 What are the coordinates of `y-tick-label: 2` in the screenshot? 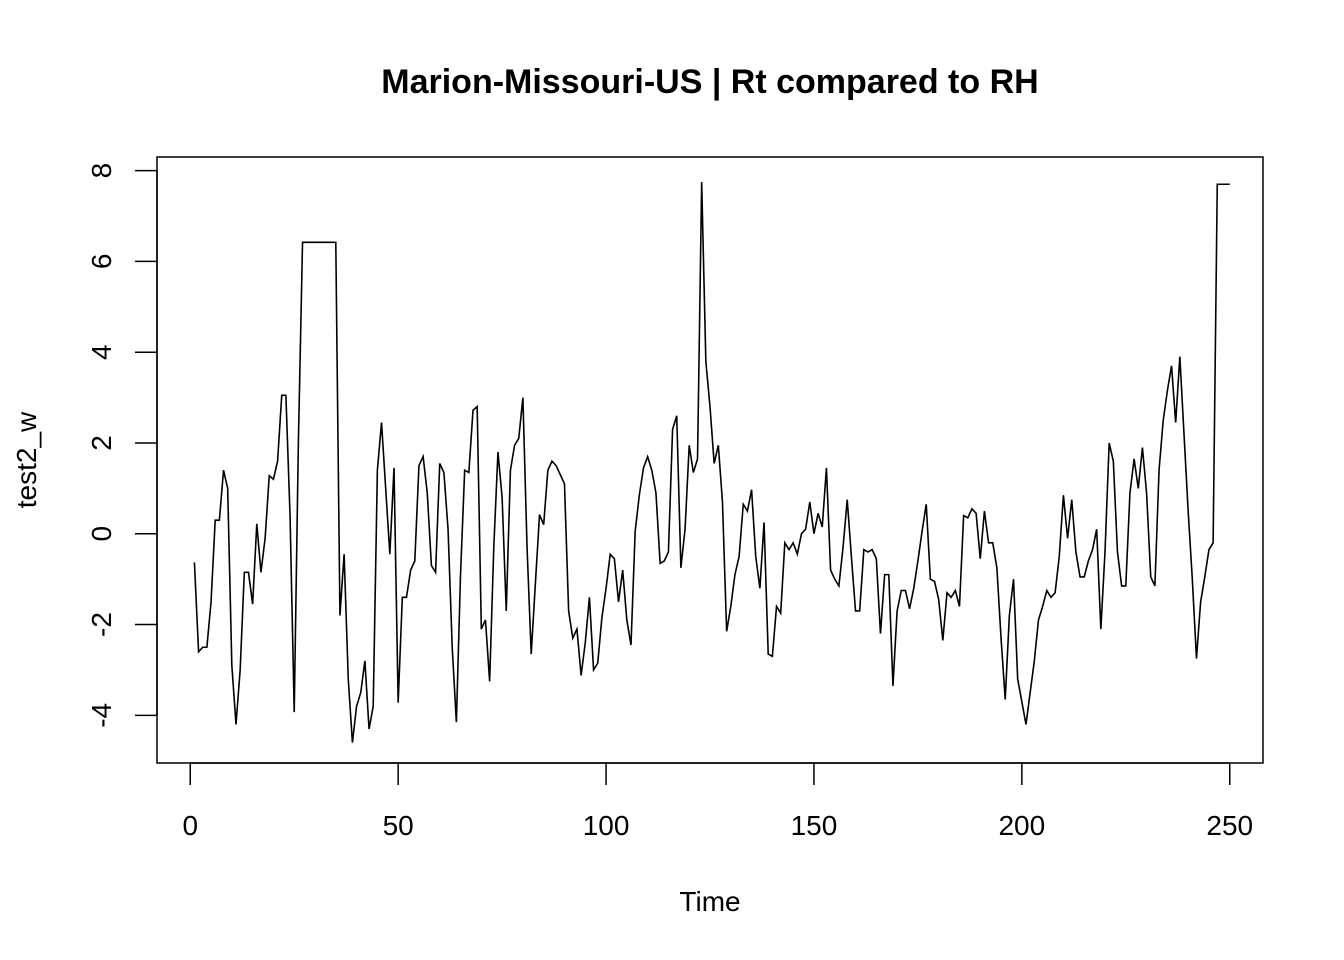 It's located at (101, 443).